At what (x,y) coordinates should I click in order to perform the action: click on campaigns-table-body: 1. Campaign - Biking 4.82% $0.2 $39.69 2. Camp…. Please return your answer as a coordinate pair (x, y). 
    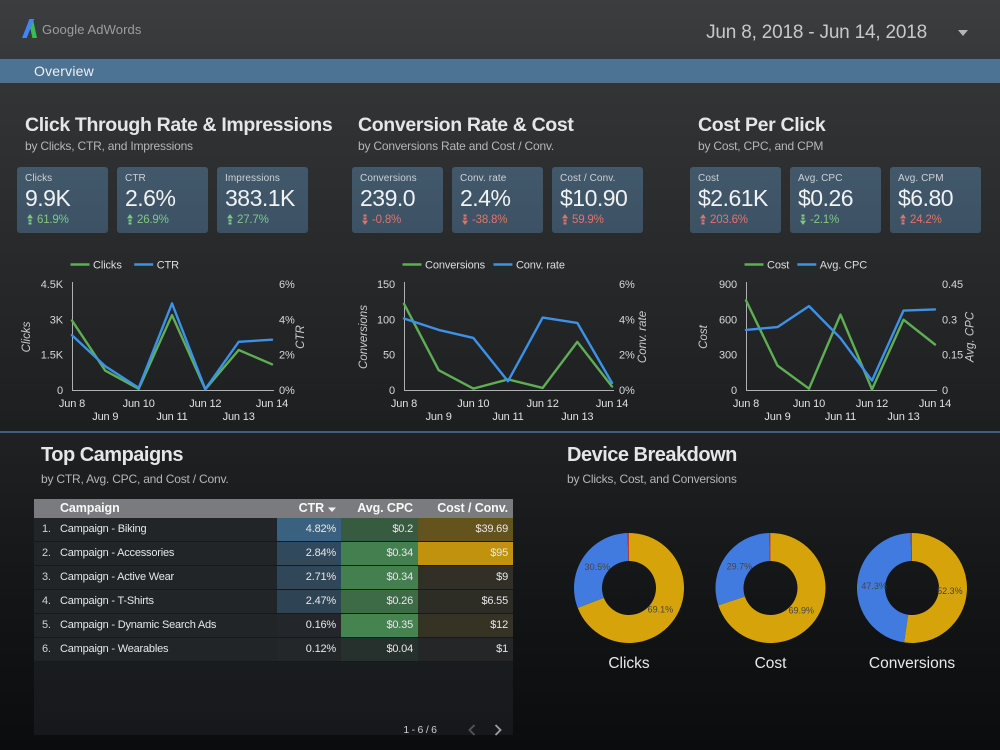
    Looking at the image, I should click on (273, 590).